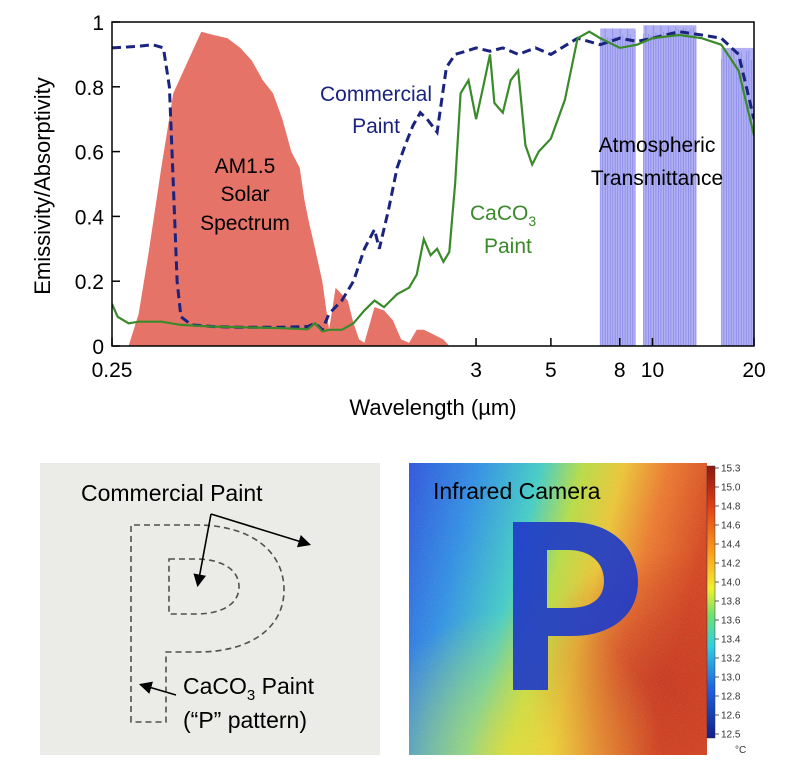 This screenshot has height=777, width=800. What do you see at coordinates (98, 347) in the screenshot?
I see `y-tick-label: 0` at bounding box center [98, 347].